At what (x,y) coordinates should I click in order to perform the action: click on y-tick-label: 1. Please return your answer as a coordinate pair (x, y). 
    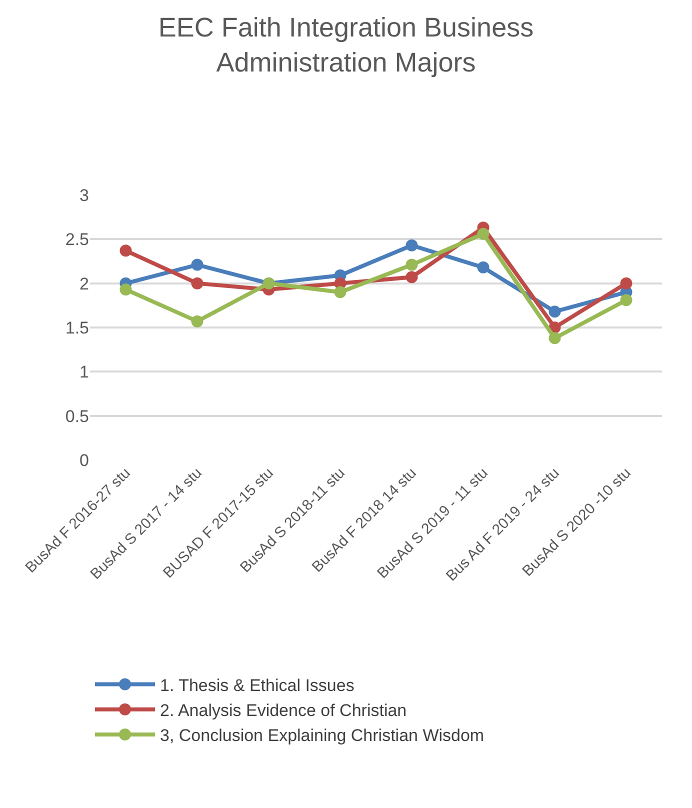
    Looking at the image, I should click on (84, 372).